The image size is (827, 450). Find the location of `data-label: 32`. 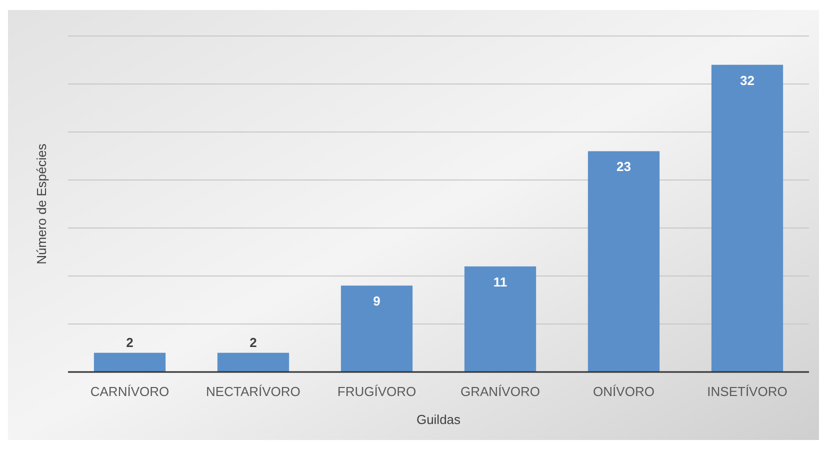

data-label: 32 is located at coordinates (747, 80).